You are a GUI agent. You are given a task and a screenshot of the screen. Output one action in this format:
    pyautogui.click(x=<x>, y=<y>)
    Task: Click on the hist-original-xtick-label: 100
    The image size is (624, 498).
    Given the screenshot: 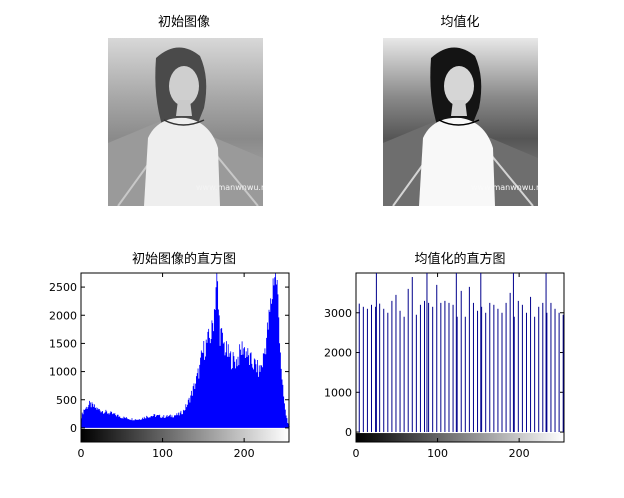 What is the action you would take?
    pyautogui.click(x=162, y=453)
    